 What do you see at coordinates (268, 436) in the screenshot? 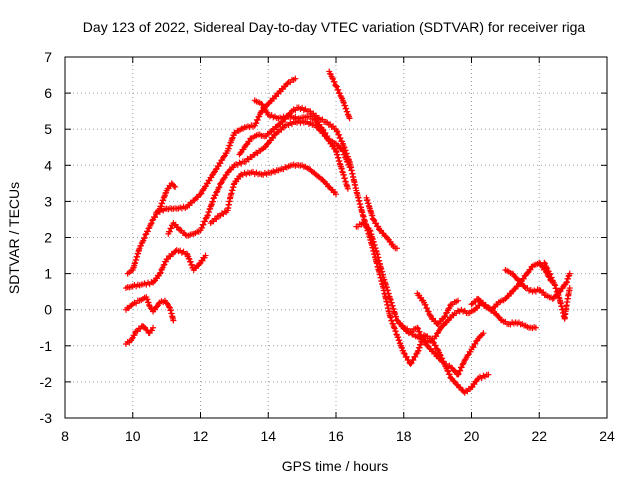
I see `x-tick-label: 14` at bounding box center [268, 436].